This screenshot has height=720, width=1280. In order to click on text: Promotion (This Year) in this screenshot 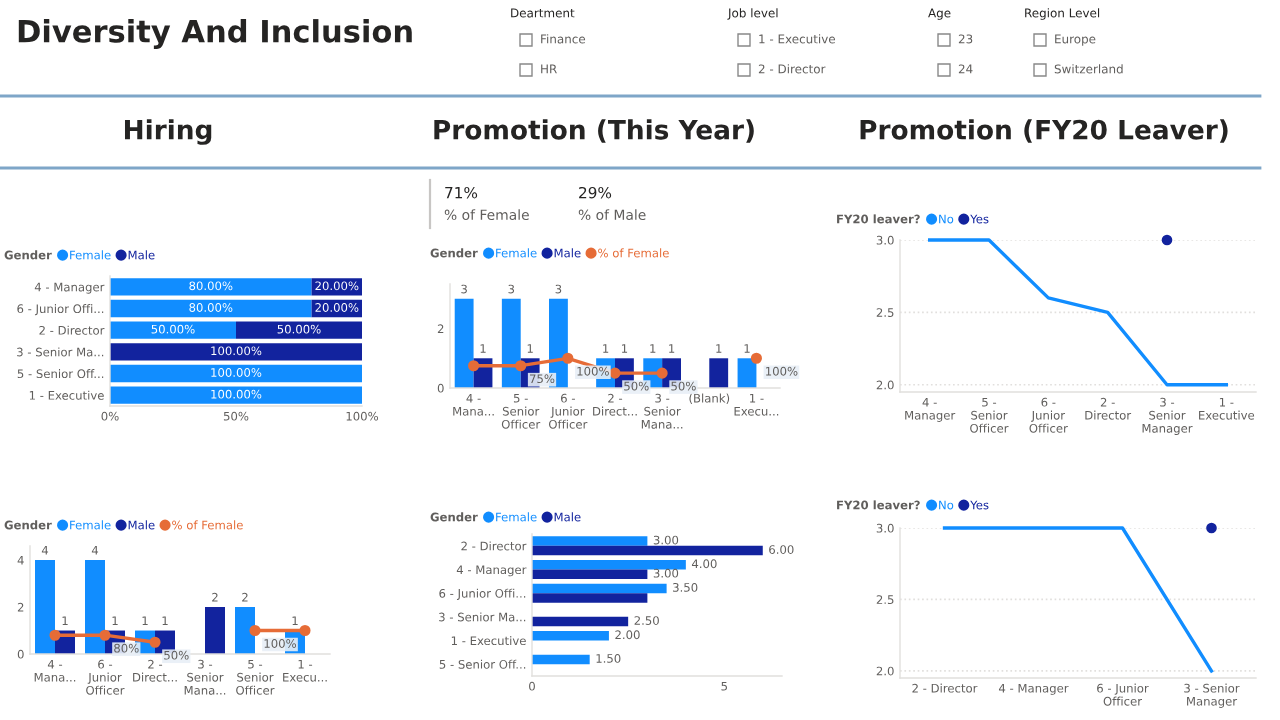, I will do `click(594, 131)`.